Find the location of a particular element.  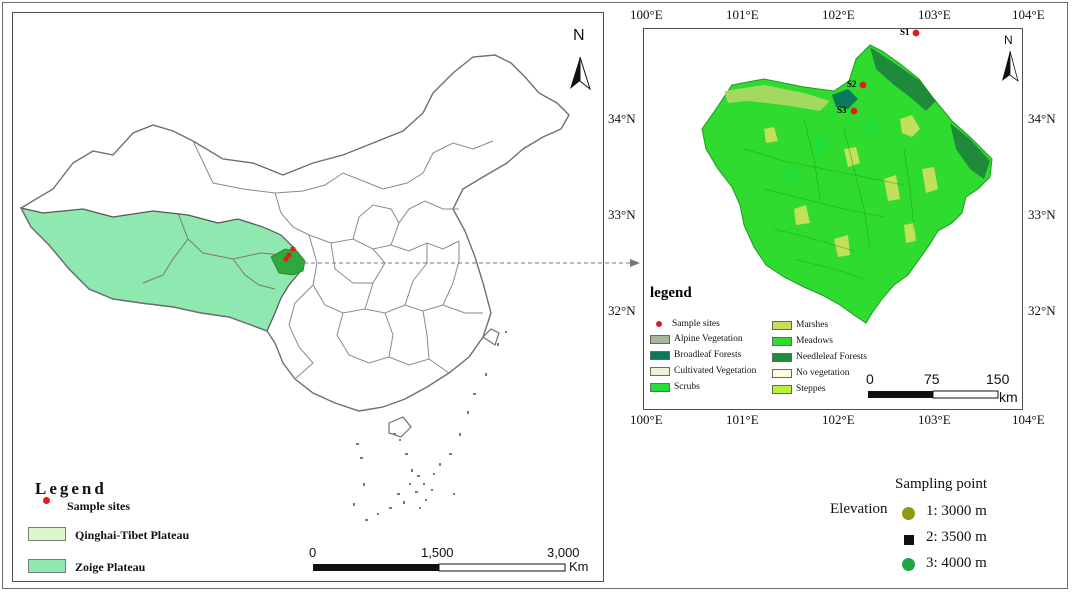

plateau-inner-boundary is located at coordinates (212, 251).